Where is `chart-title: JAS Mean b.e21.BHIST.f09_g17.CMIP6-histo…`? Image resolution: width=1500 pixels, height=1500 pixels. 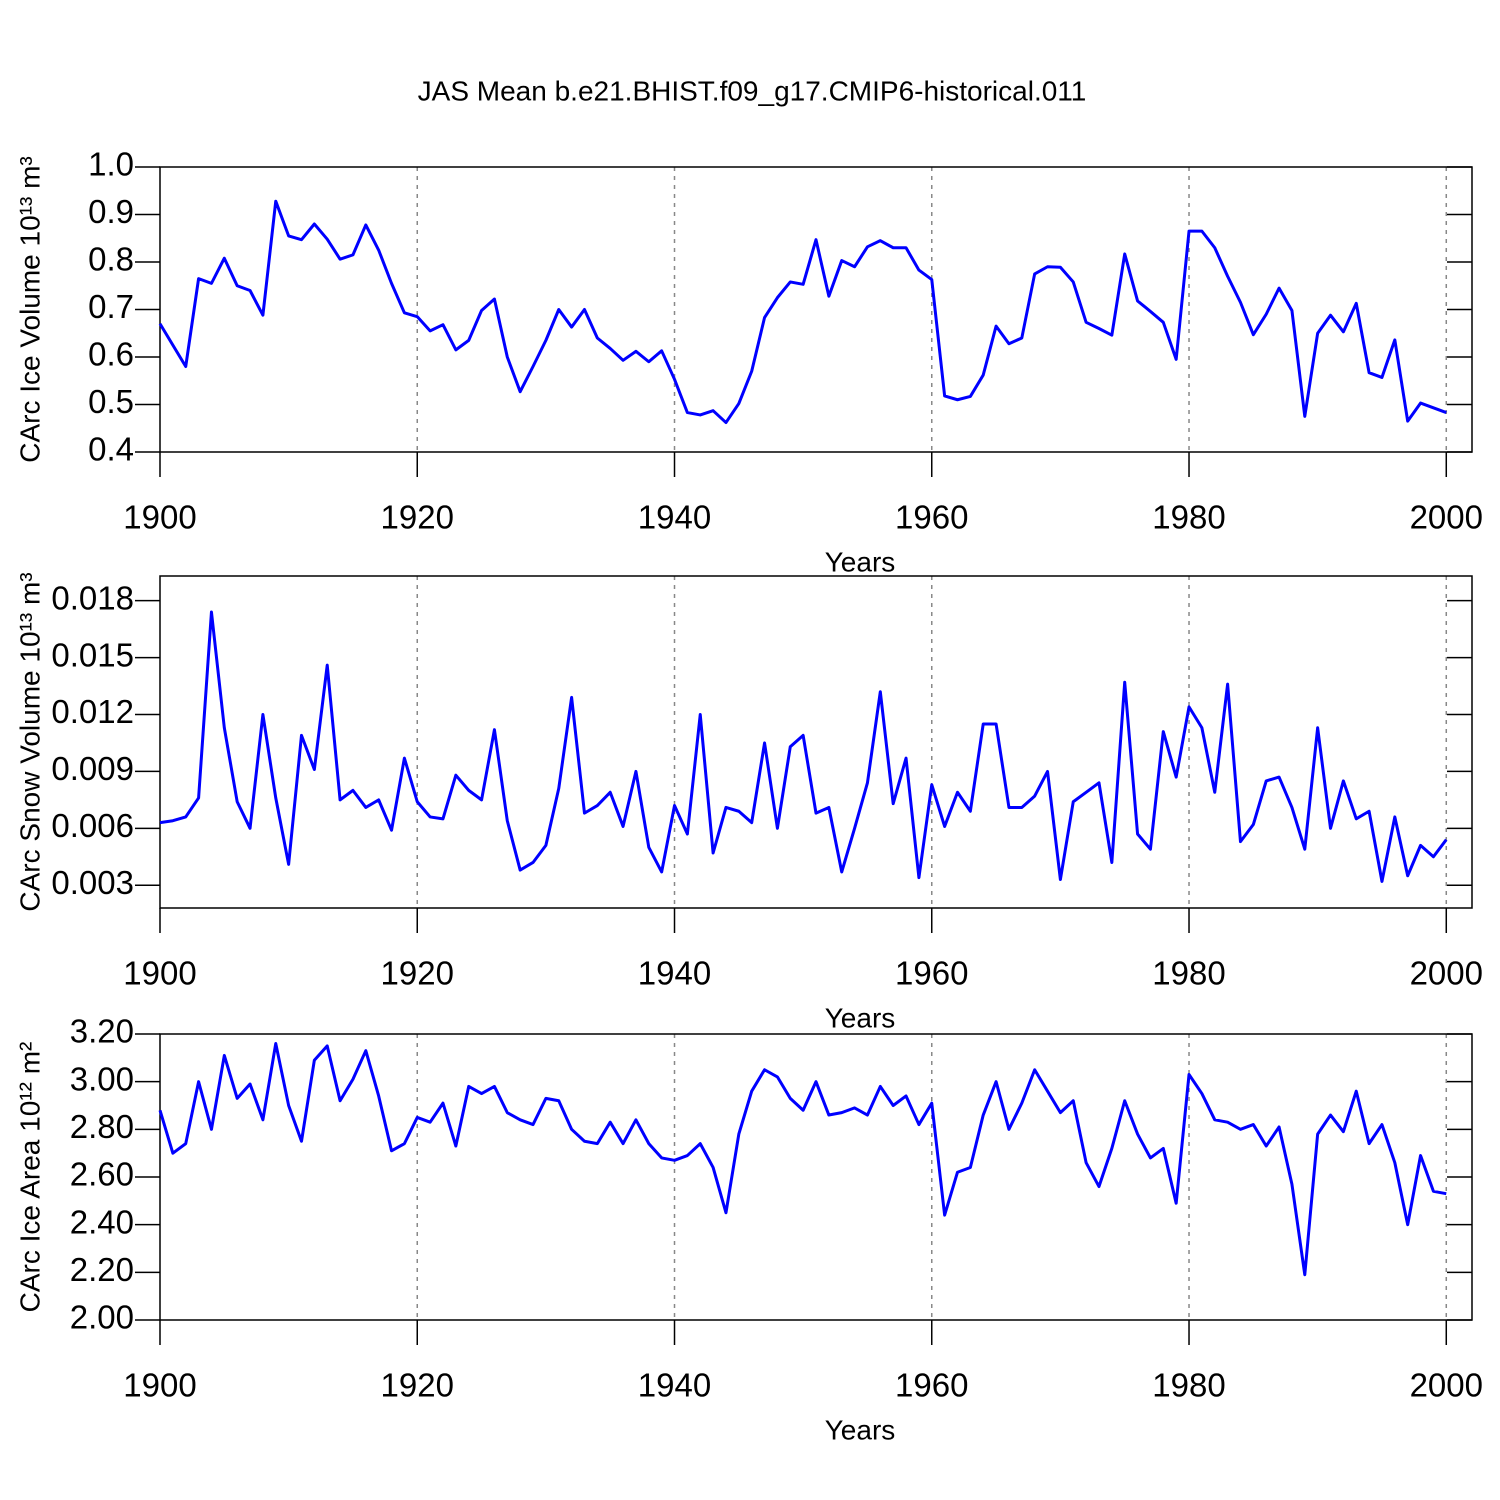 chart-title: JAS Mean b.e21.BHIST.f09_g17.CMIP6-histo… is located at coordinates (752, 90).